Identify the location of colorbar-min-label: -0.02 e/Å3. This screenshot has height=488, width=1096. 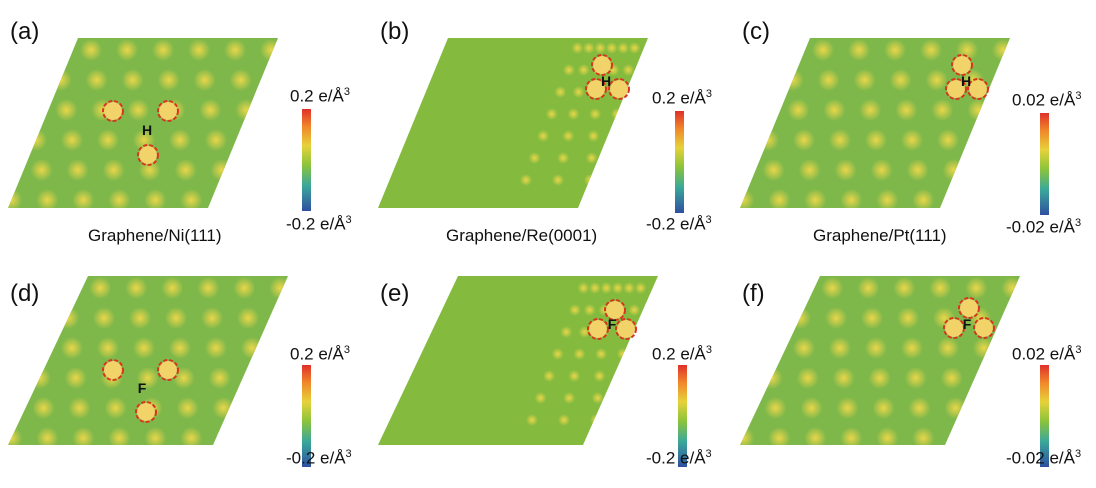
(1044, 227).